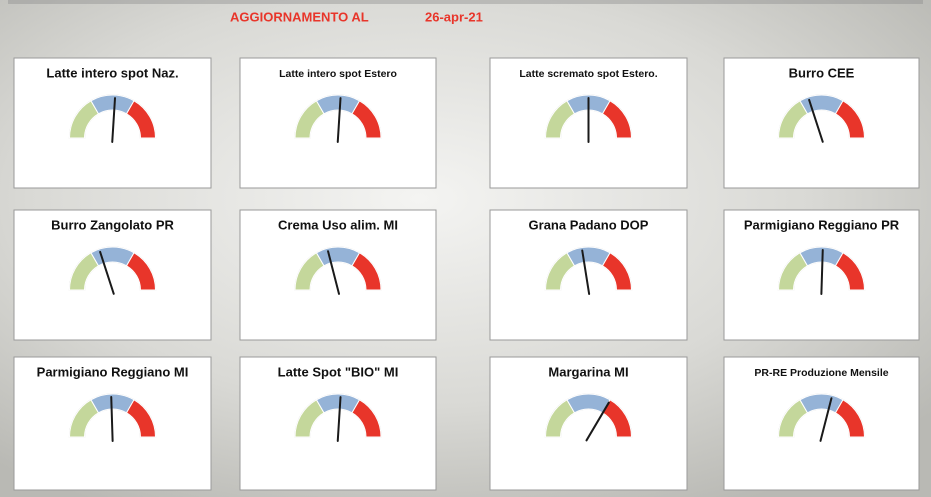  What do you see at coordinates (338, 74) in the screenshot?
I see `gauge-title: Latte intero spot Estero` at bounding box center [338, 74].